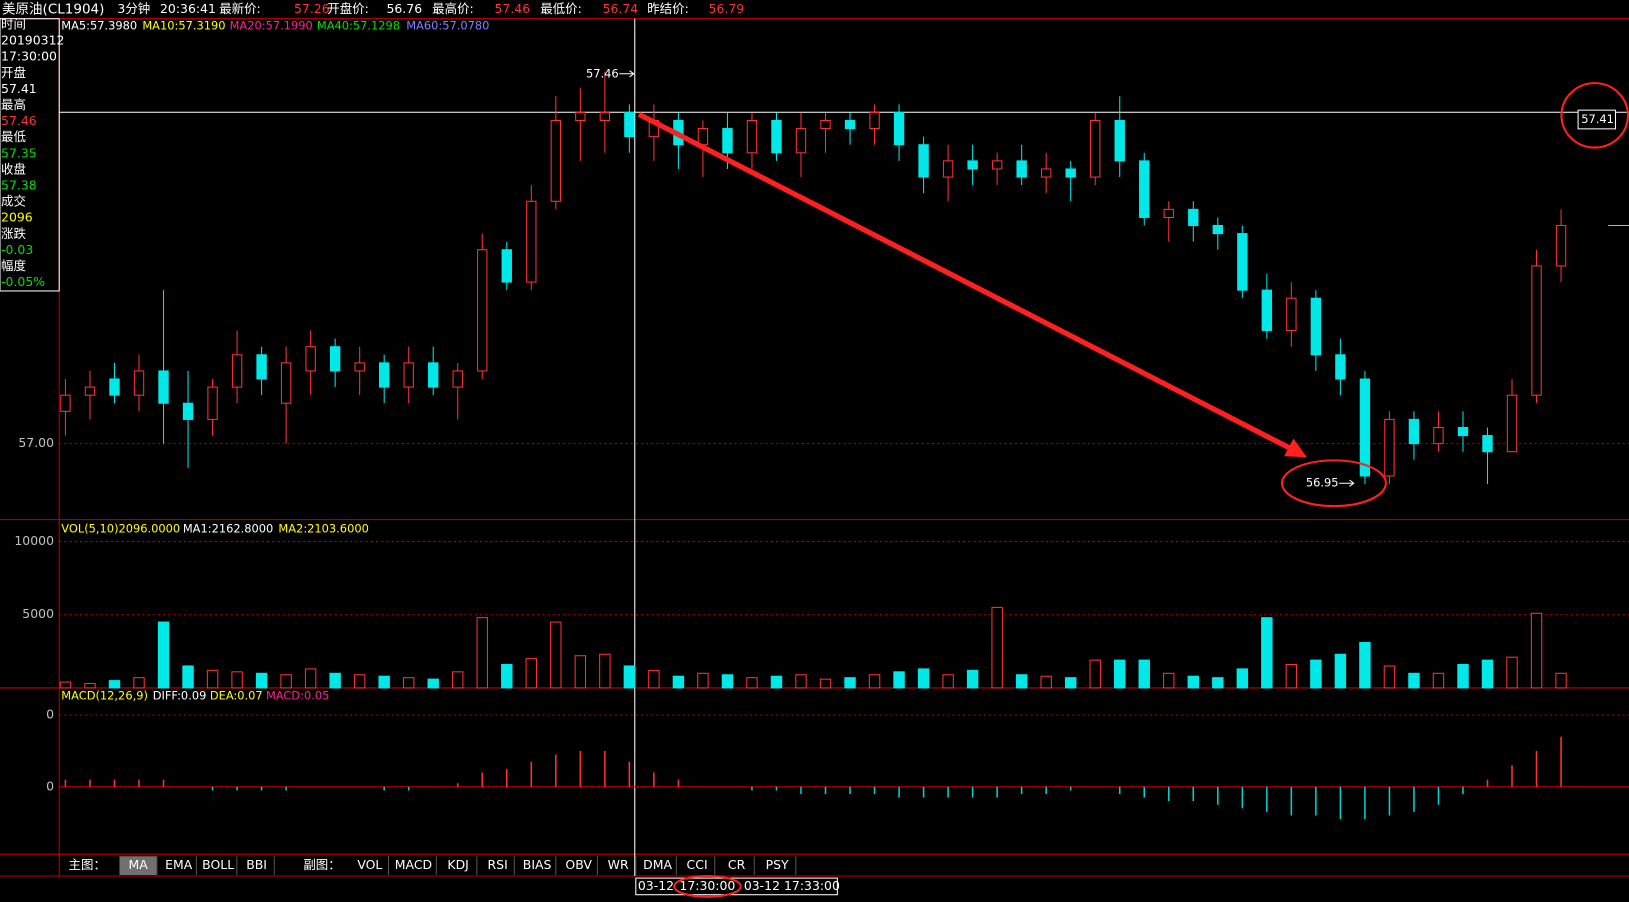 Image resolution: width=1629 pixels, height=902 pixels. I want to click on macd-legend: DIFF:0.09, so click(180, 696).